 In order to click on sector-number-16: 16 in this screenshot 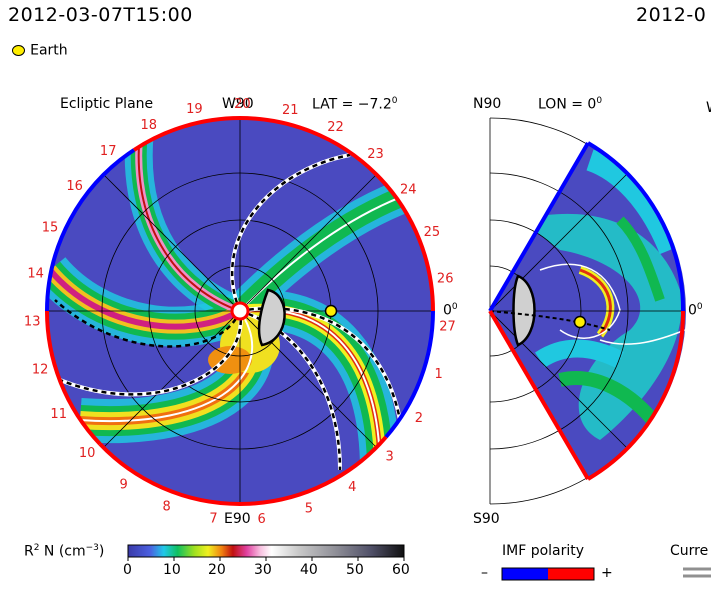, I will do `click(74, 186)`.